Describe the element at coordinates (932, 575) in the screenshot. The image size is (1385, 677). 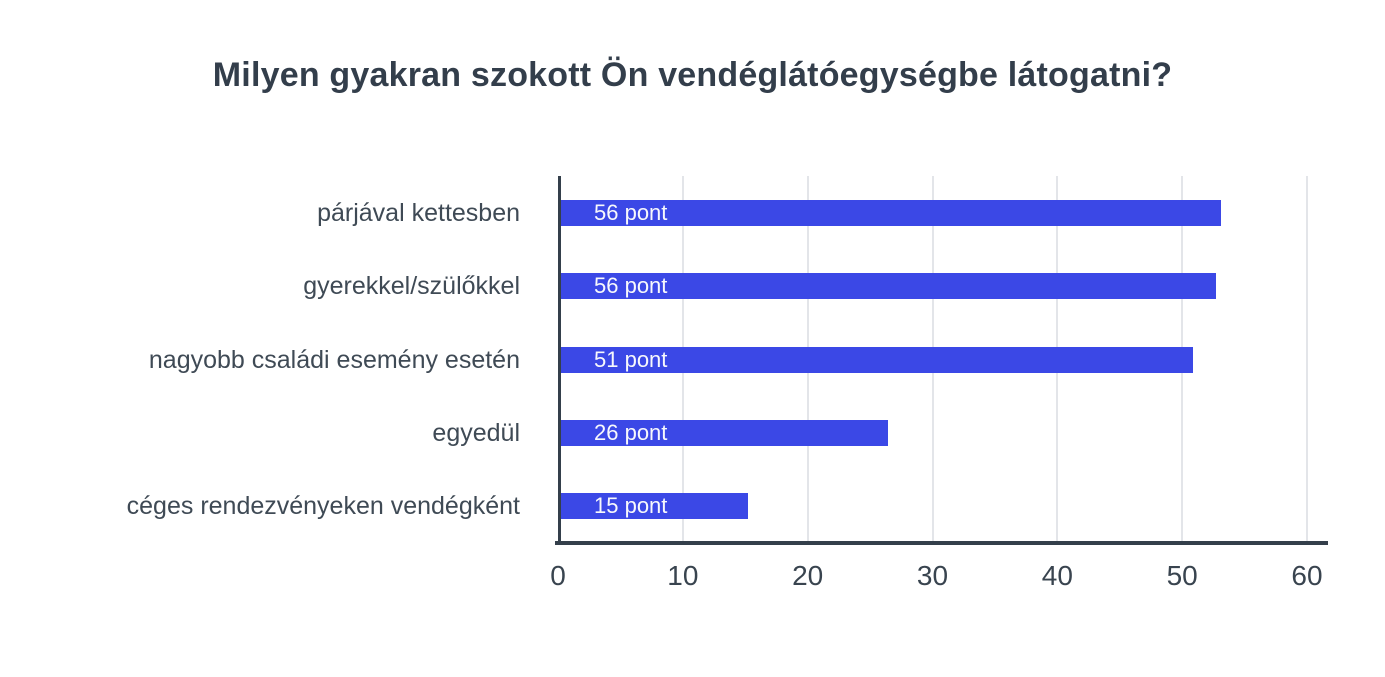
I see `x-tick-label: 30` at that location.